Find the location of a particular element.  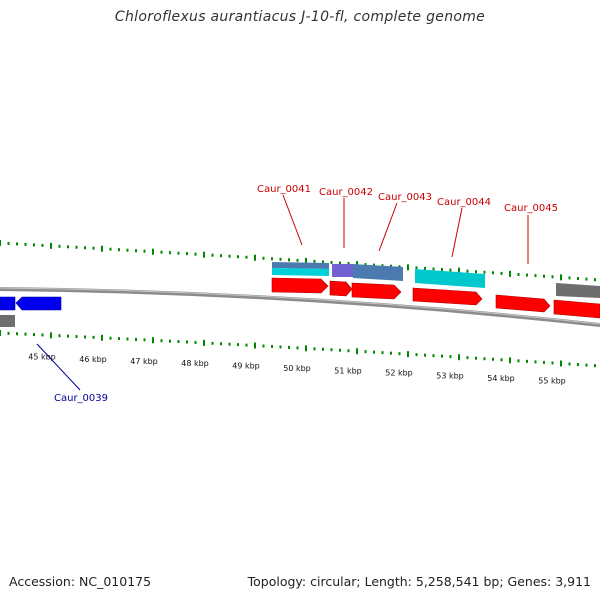

genome-backbone-highlight is located at coordinates (300, 306).